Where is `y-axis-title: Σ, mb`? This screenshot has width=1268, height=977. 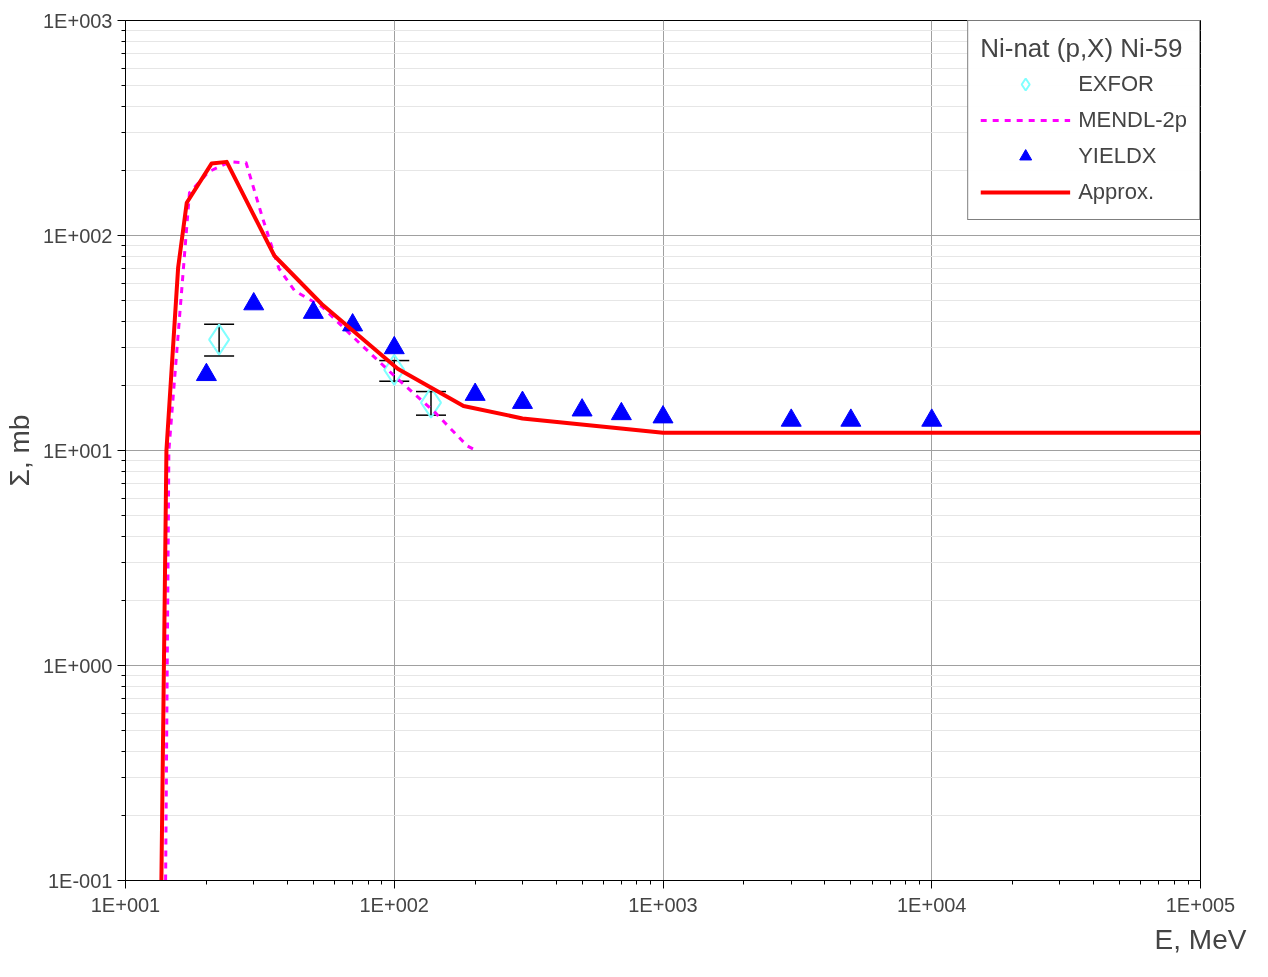
y-axis-title: Σ, mb is located at coordinates (19, 450).